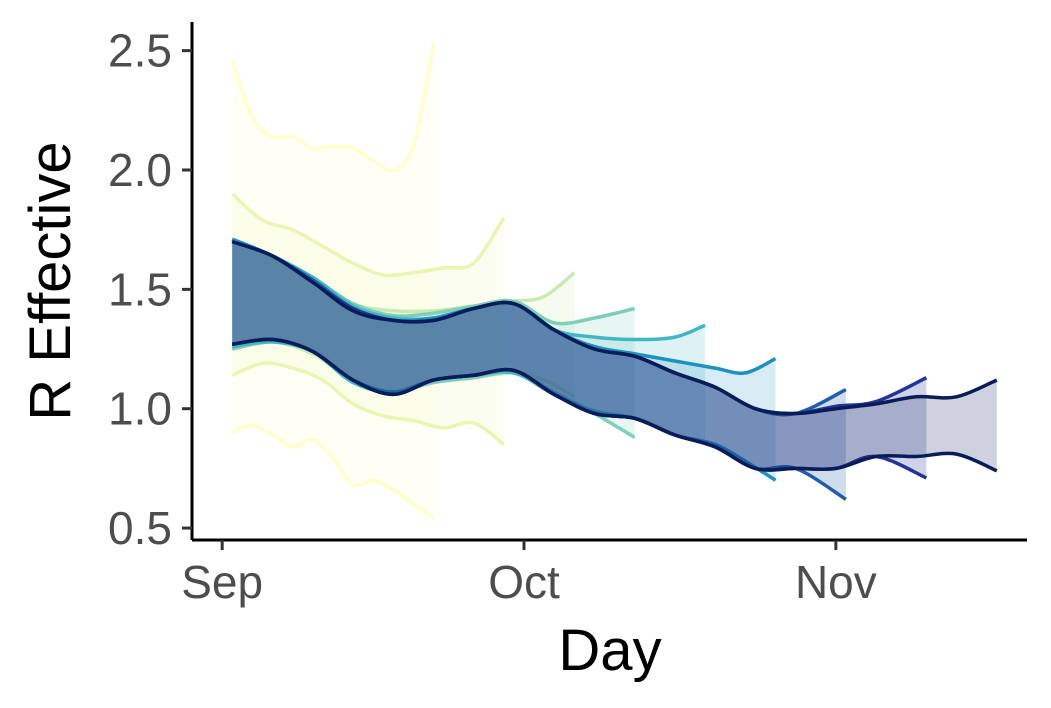 The image size is (1051, 708). What do you see at coordinates (524, 582) in the screenshot?
I see `x-tick-label: Oct` at bounding box center [524, 582].